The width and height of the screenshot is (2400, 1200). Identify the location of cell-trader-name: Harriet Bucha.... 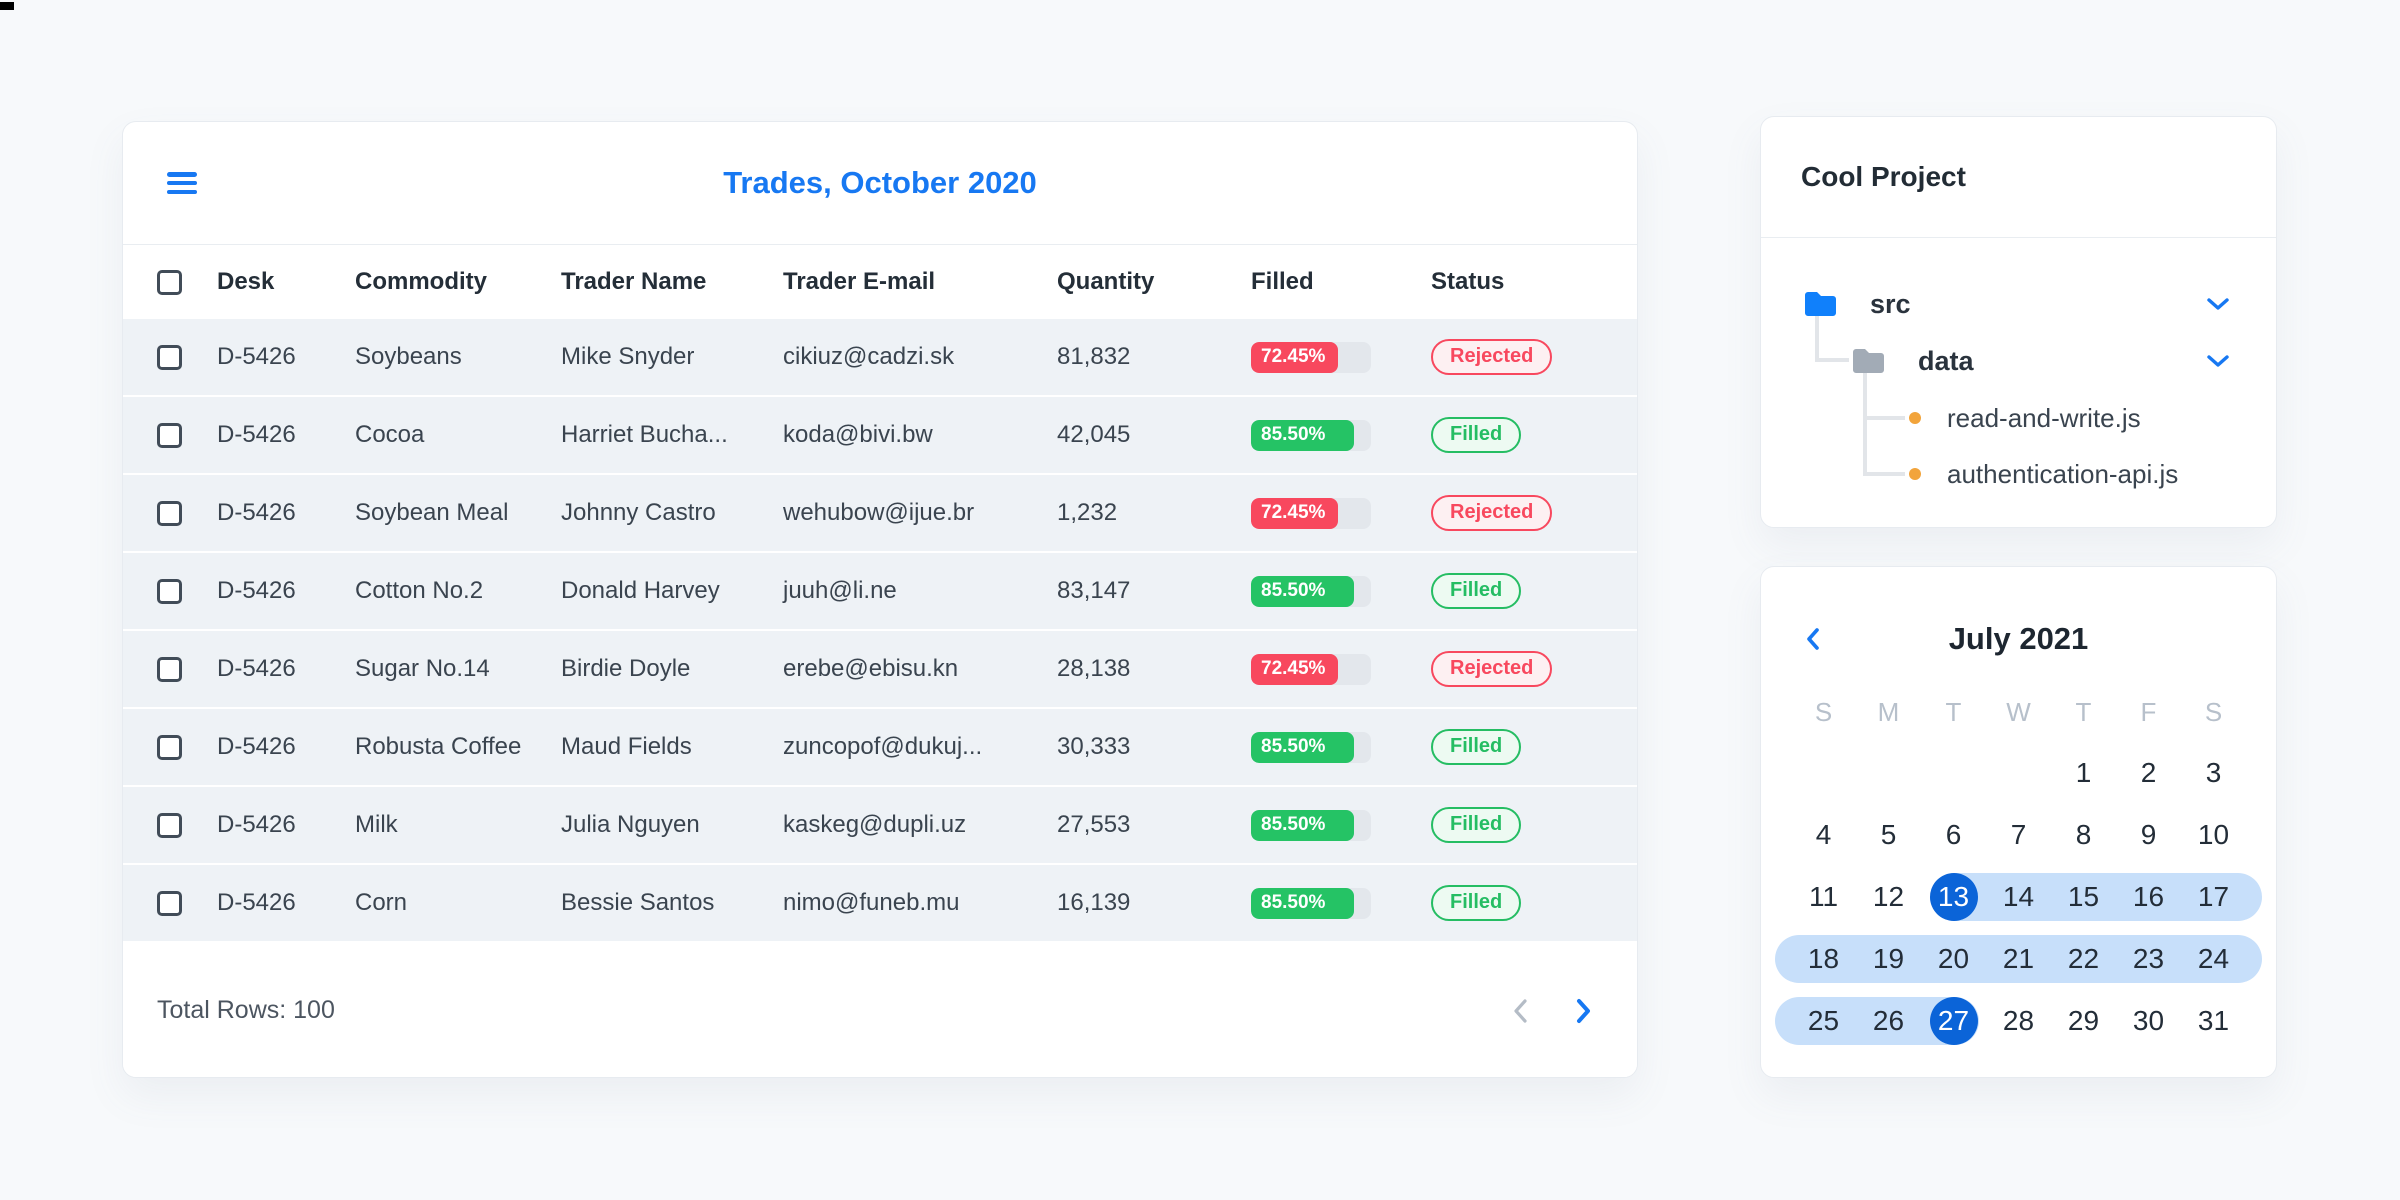
(644, 434).